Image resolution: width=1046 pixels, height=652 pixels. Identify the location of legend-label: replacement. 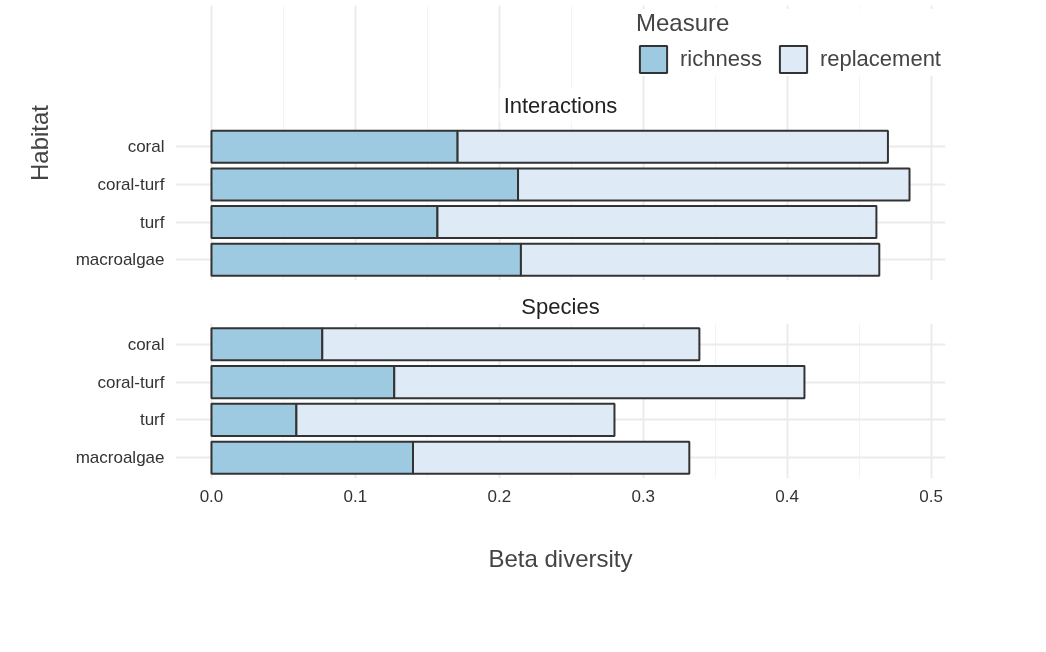
(880, 59).